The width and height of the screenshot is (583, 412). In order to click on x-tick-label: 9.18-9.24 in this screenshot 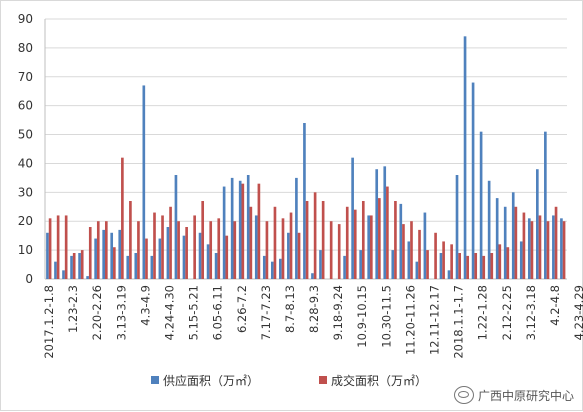, I will do `click(338, 312)`.